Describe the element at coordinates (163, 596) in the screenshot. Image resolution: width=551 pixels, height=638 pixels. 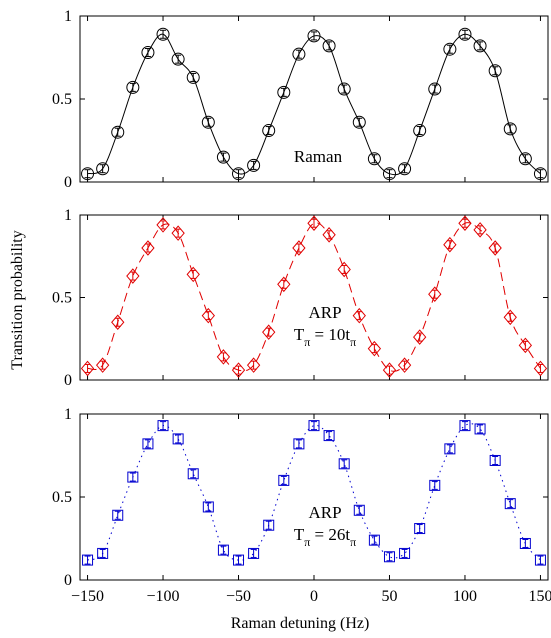
I see `x-tick-label: −100` at that location.